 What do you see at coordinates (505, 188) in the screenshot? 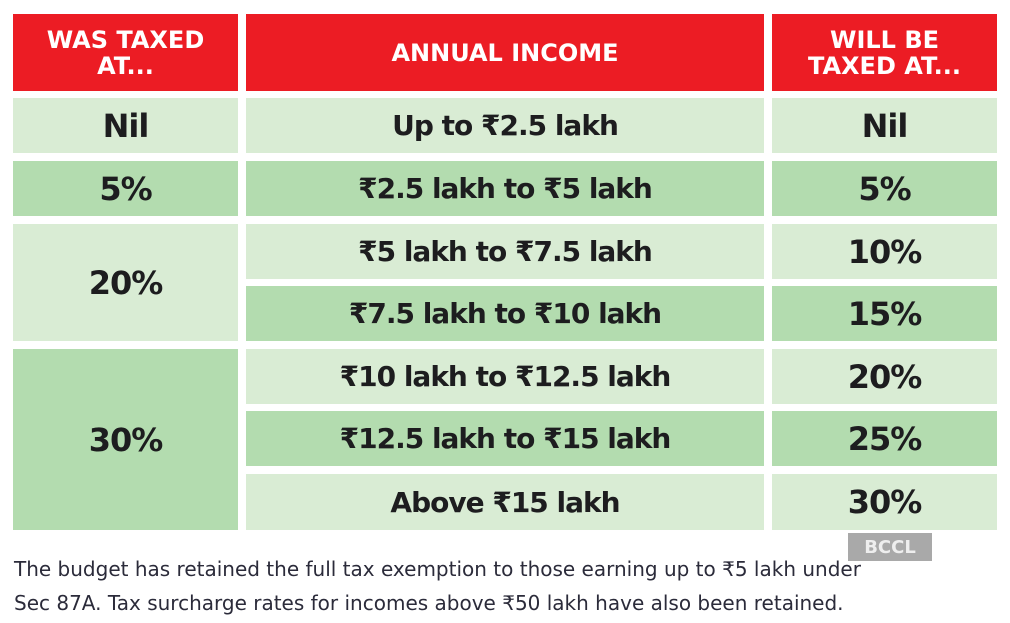
I see `income-cell: ₹2.5 lakh to ₹5 lakh` at bounding box center [505, 188].